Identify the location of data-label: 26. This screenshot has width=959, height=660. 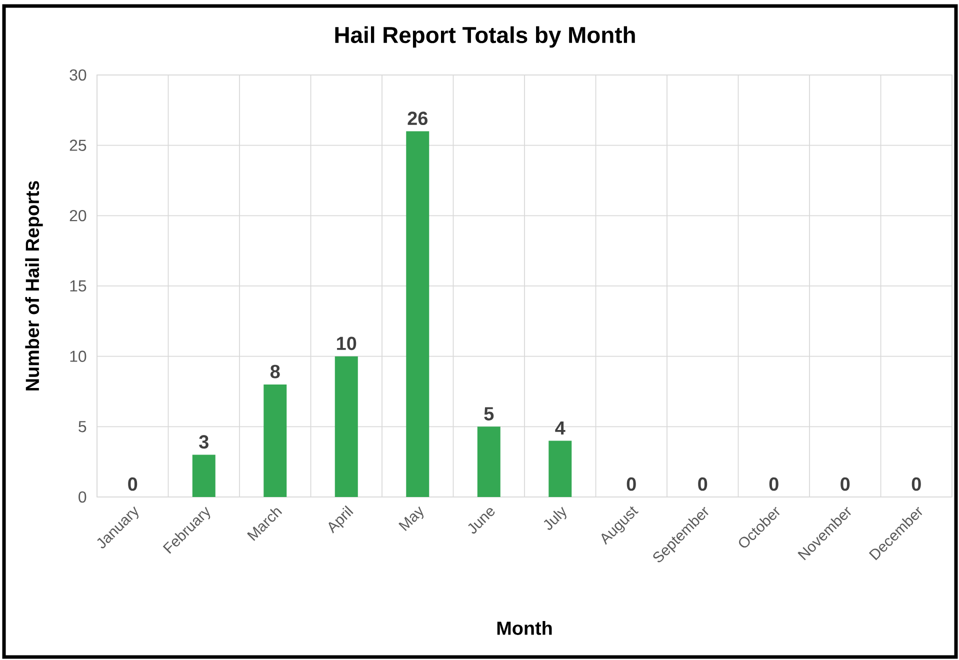
(418, 119).